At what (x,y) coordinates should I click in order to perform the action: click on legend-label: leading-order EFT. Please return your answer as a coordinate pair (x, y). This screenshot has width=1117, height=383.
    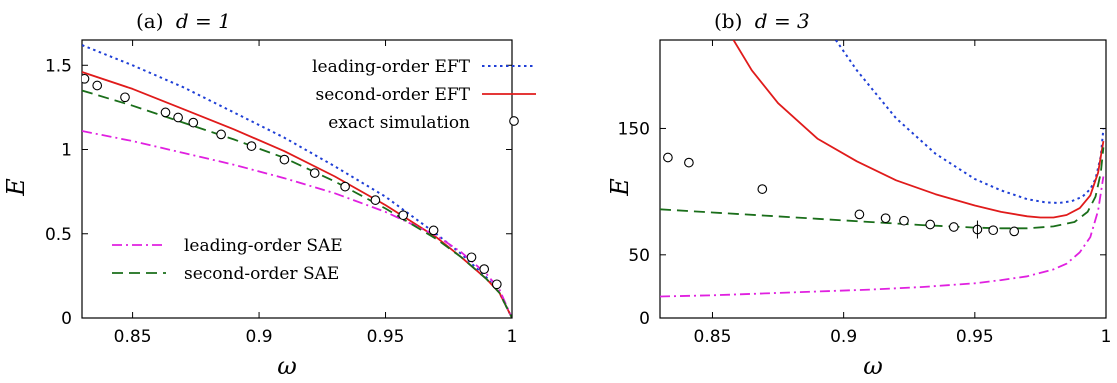
    Looking at the image, I should click on (391, 67).